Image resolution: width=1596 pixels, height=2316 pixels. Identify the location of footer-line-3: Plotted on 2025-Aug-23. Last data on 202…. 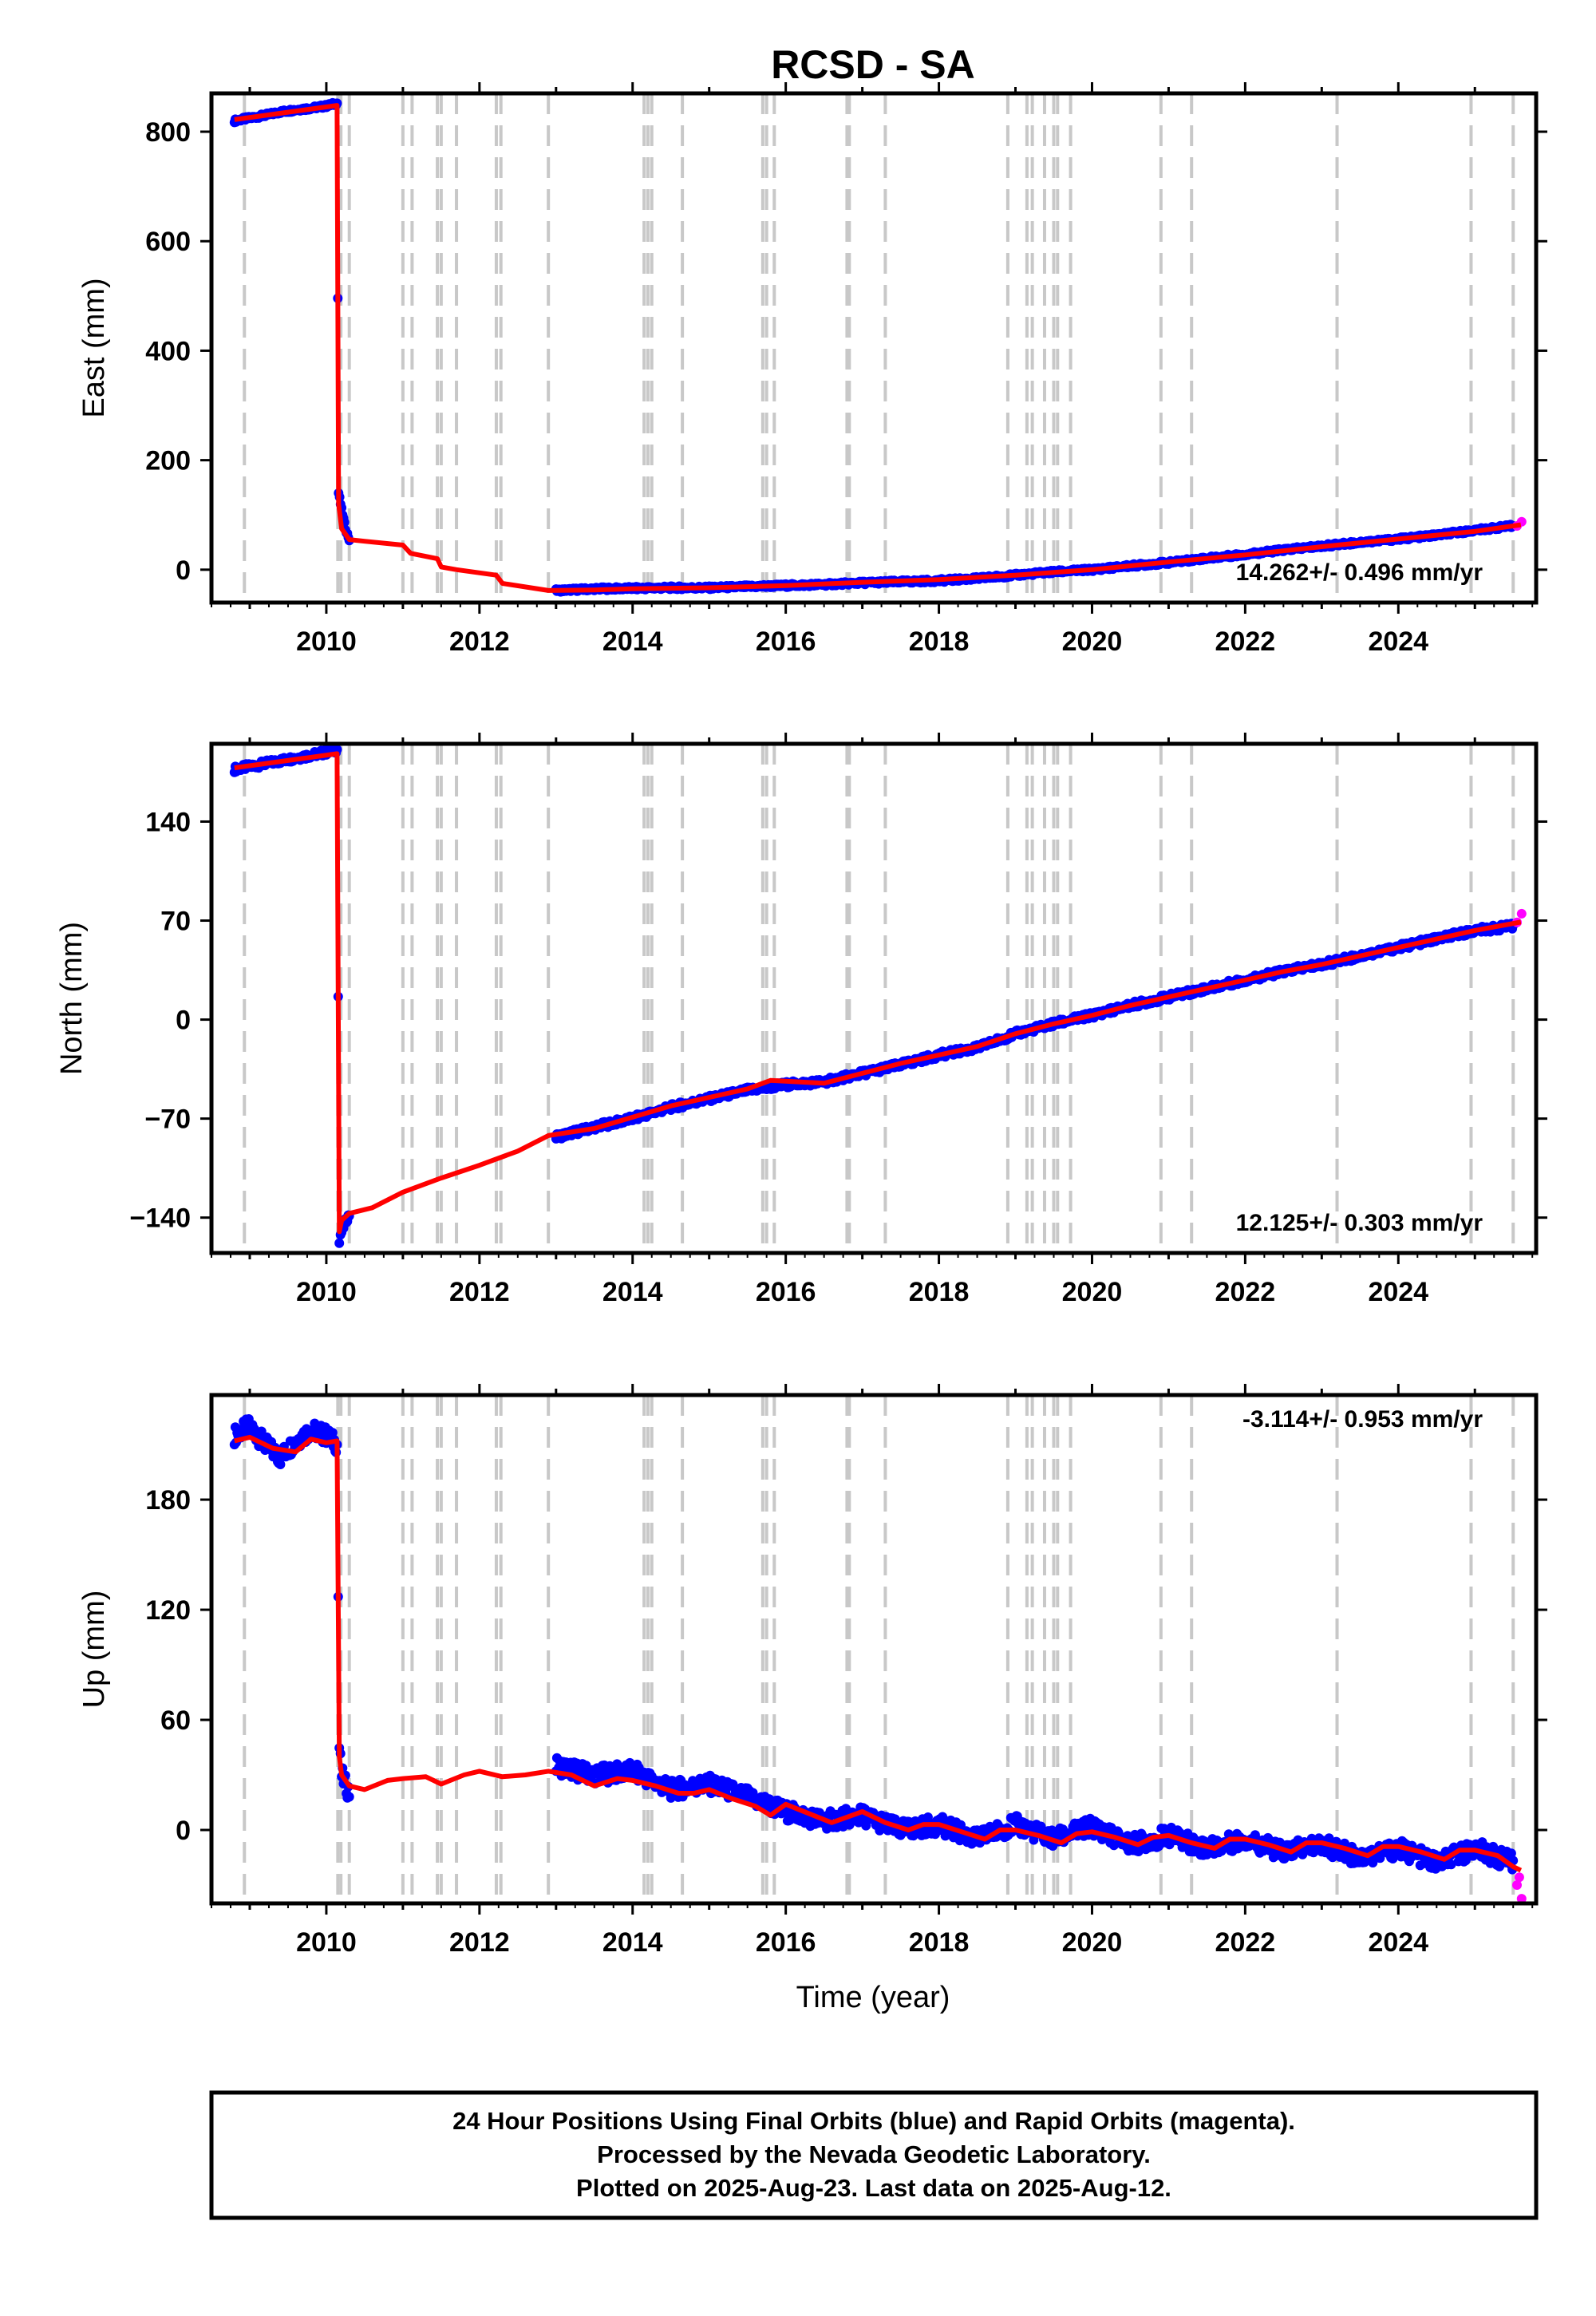
(873, 2188).